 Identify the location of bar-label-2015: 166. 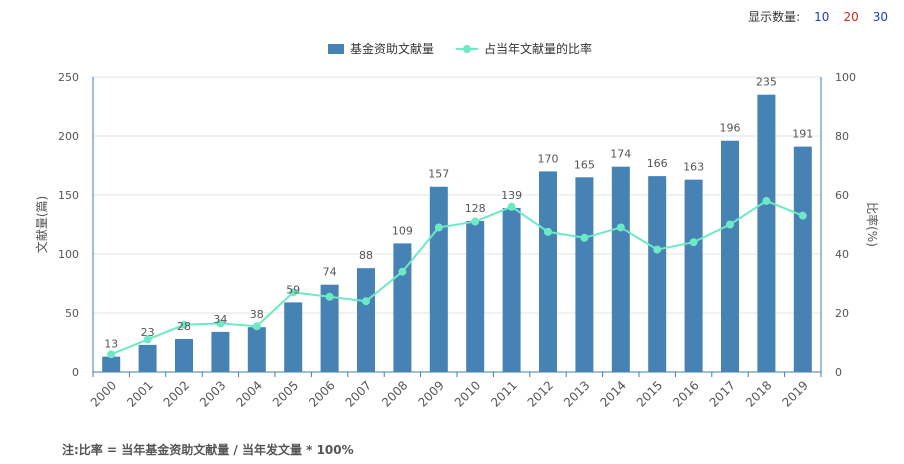
(657, 163).